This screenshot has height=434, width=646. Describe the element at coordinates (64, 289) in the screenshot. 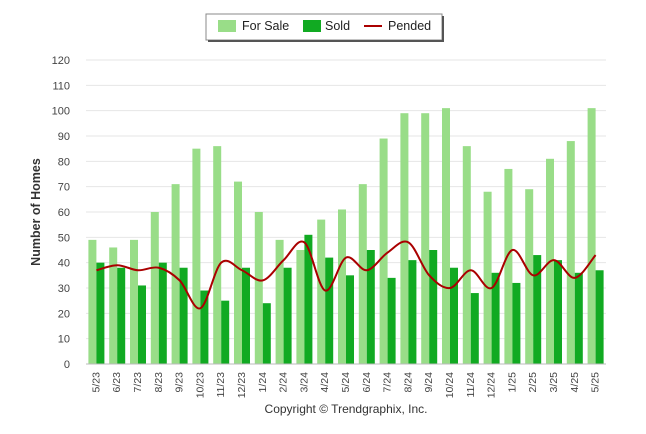

I see `y-tick-label: 30` at that location.